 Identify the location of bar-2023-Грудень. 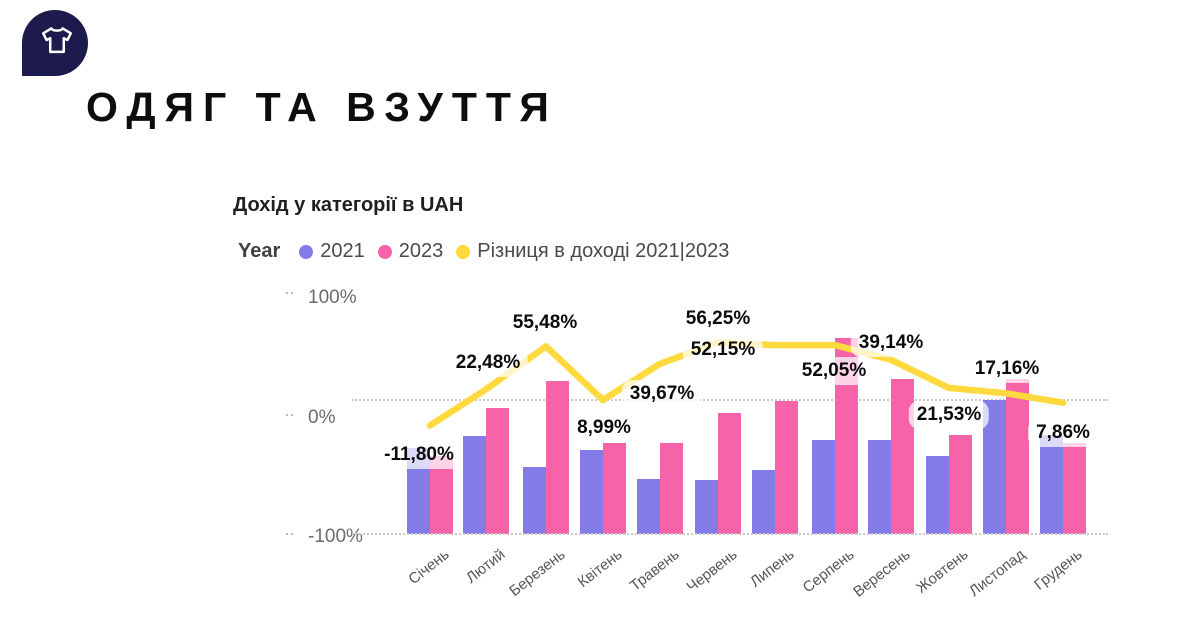
(1074, 488).